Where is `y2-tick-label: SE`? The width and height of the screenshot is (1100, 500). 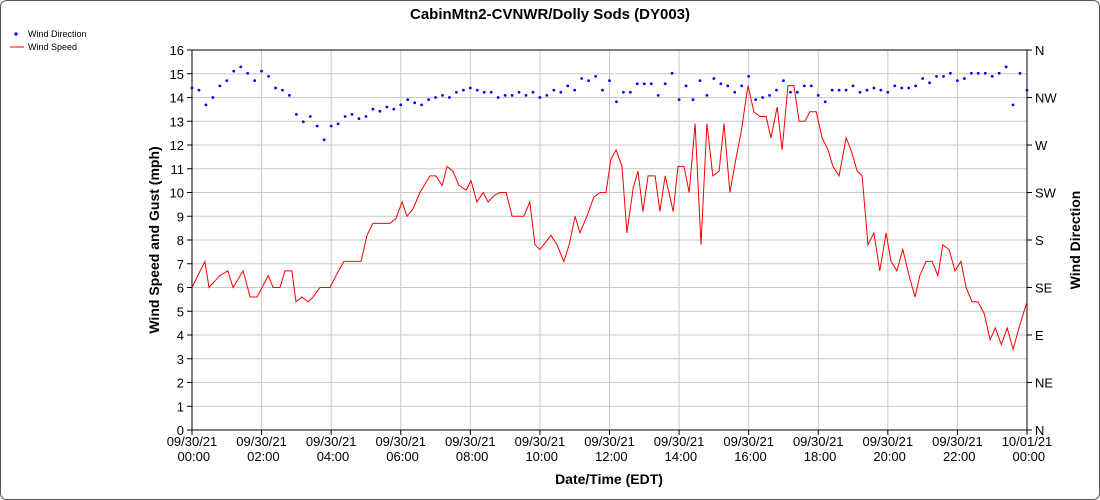 y2-tick-label: SE is located at coordinates (1044, 288).